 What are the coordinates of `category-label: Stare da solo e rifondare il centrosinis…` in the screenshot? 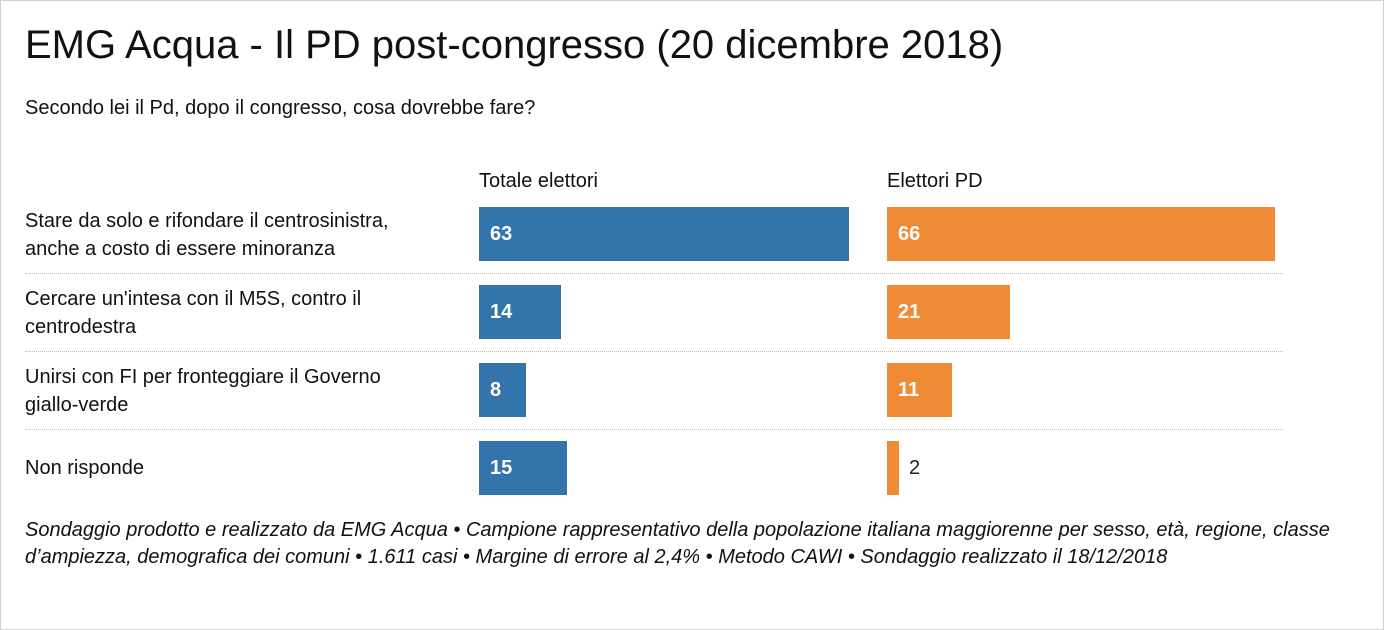 It's located at (245, 235).